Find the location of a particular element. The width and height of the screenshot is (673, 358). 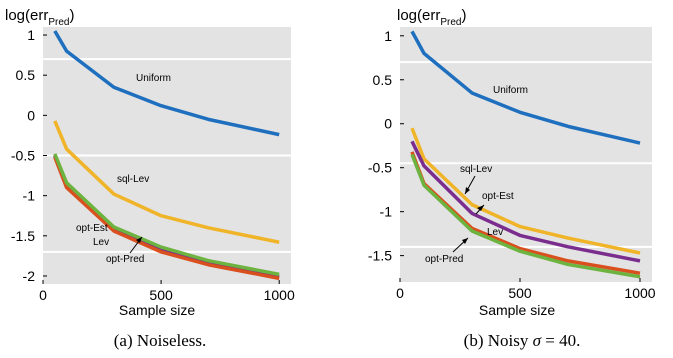

y-ticks: 1 0.5 0 -0.5 -1 -1.5 is located at coordinates (386, 146).